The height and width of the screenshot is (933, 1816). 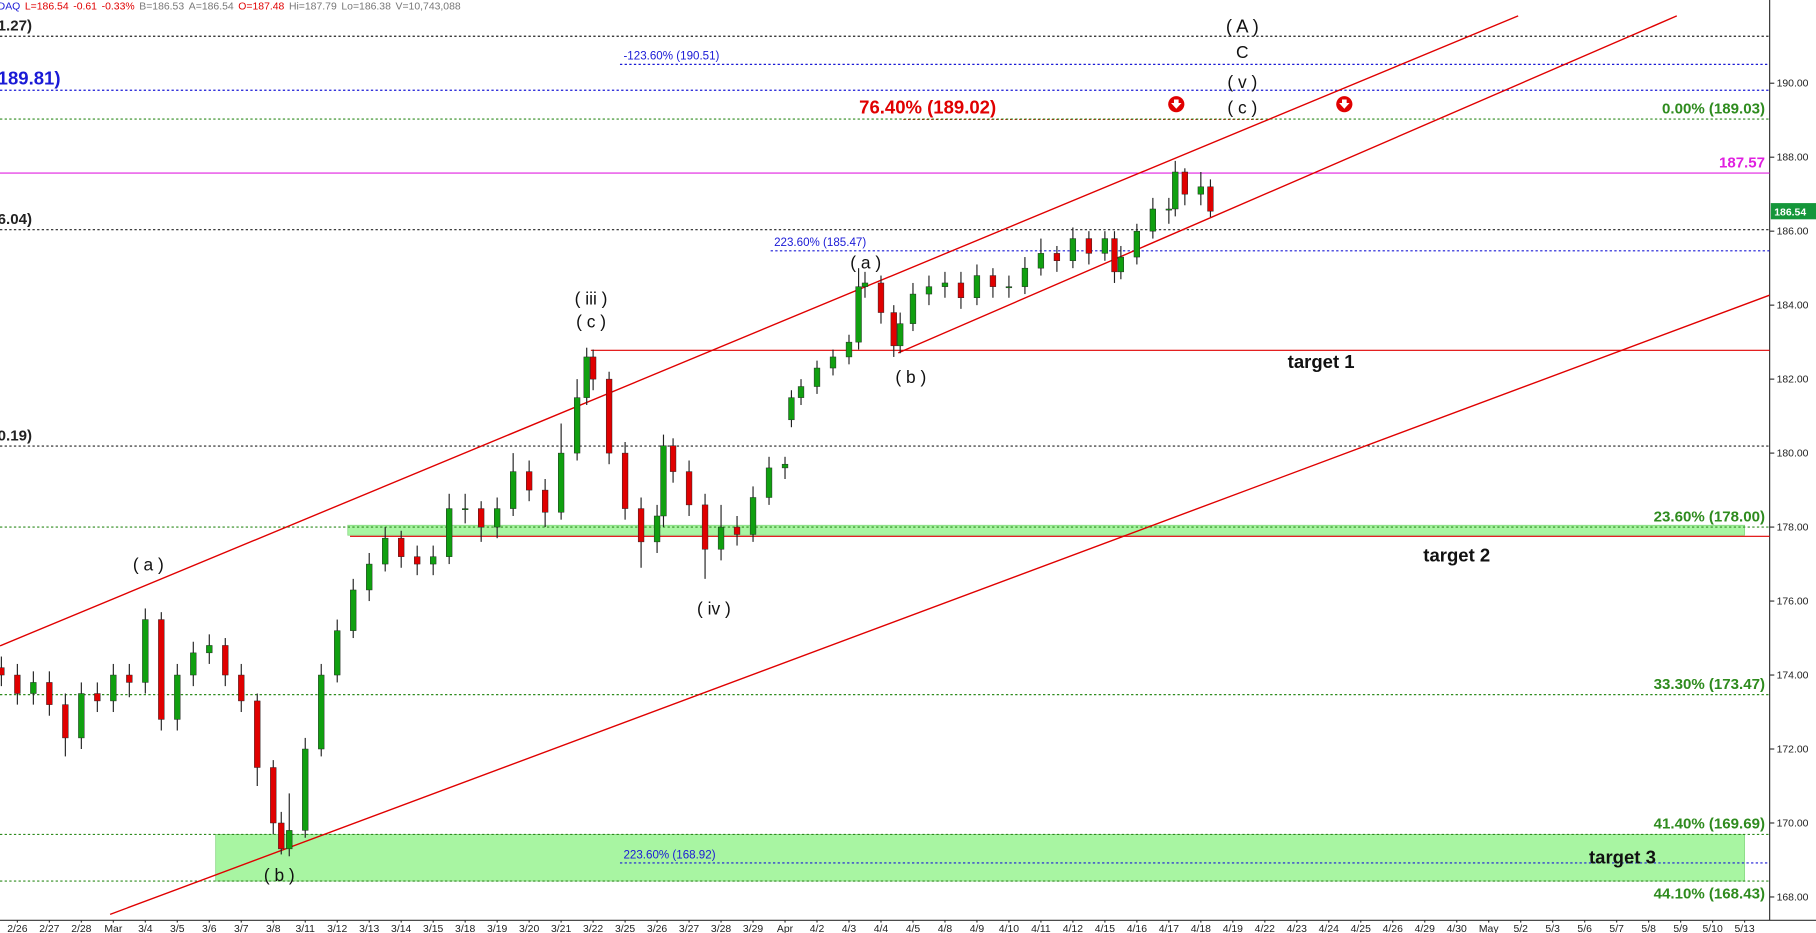 What do you see at coordinates (591, 322) in the screenshot?
I see `wave-label: ( c )` at bounding box center [591, 322].